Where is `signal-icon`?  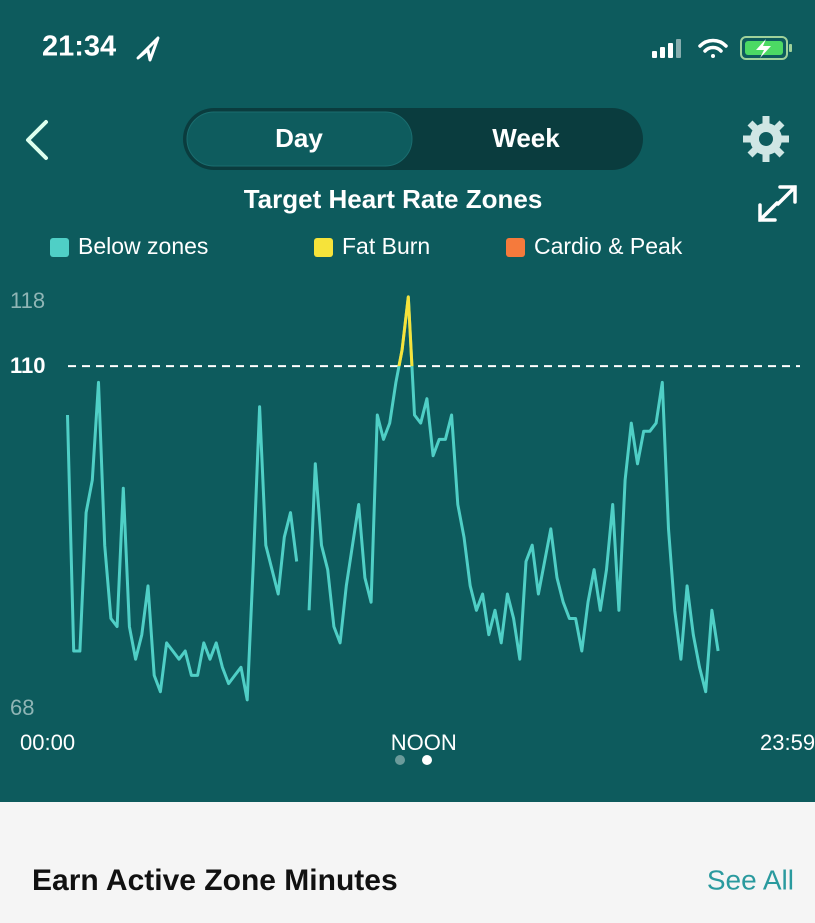
signal-icon is located at coordinates (666, 48).